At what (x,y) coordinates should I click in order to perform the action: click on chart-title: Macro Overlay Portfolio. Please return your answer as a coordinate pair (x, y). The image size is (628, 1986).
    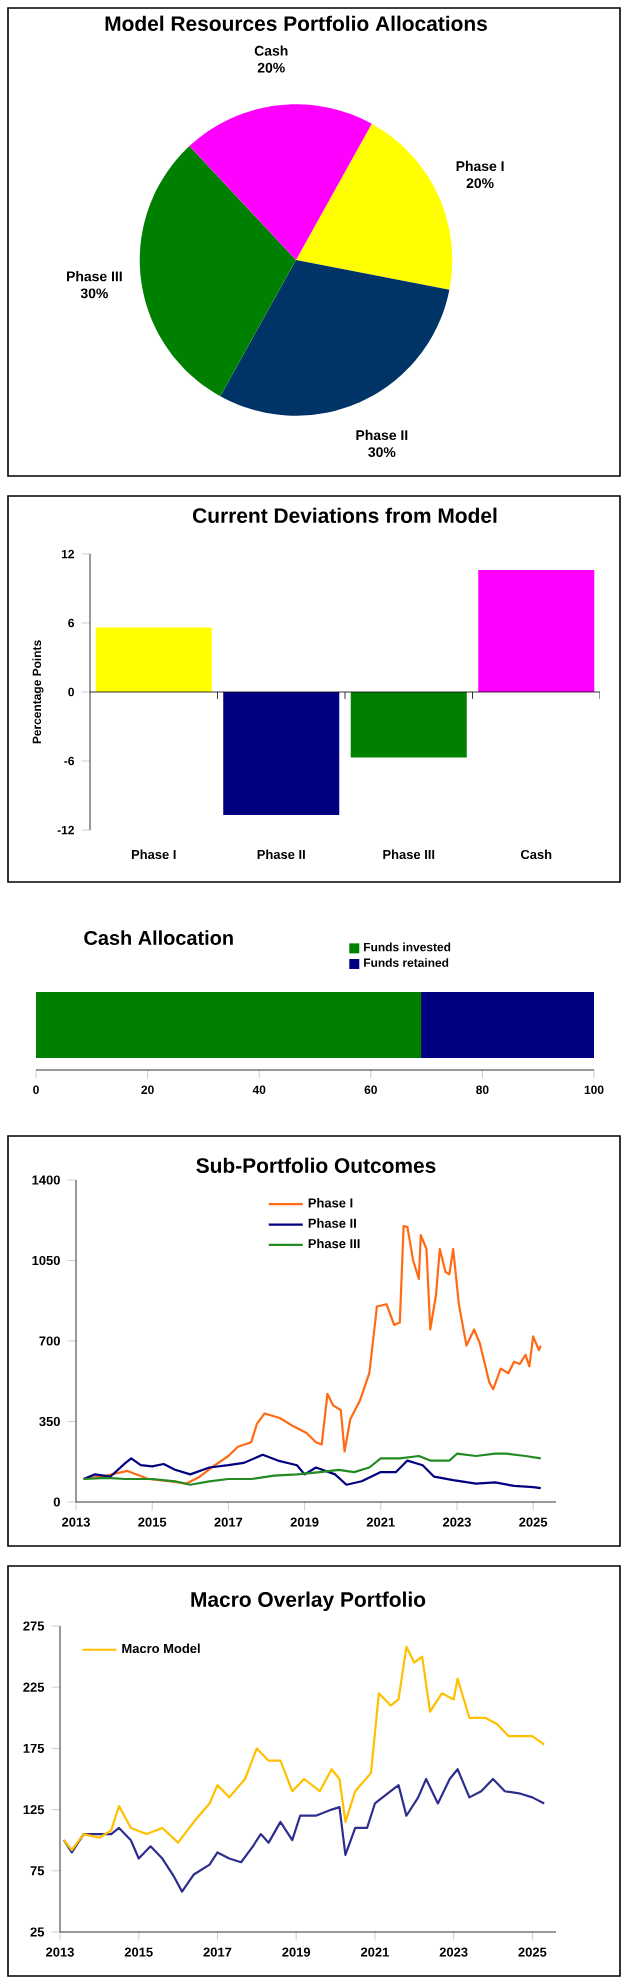
    Looking at the image, I should click on (308, 1601).